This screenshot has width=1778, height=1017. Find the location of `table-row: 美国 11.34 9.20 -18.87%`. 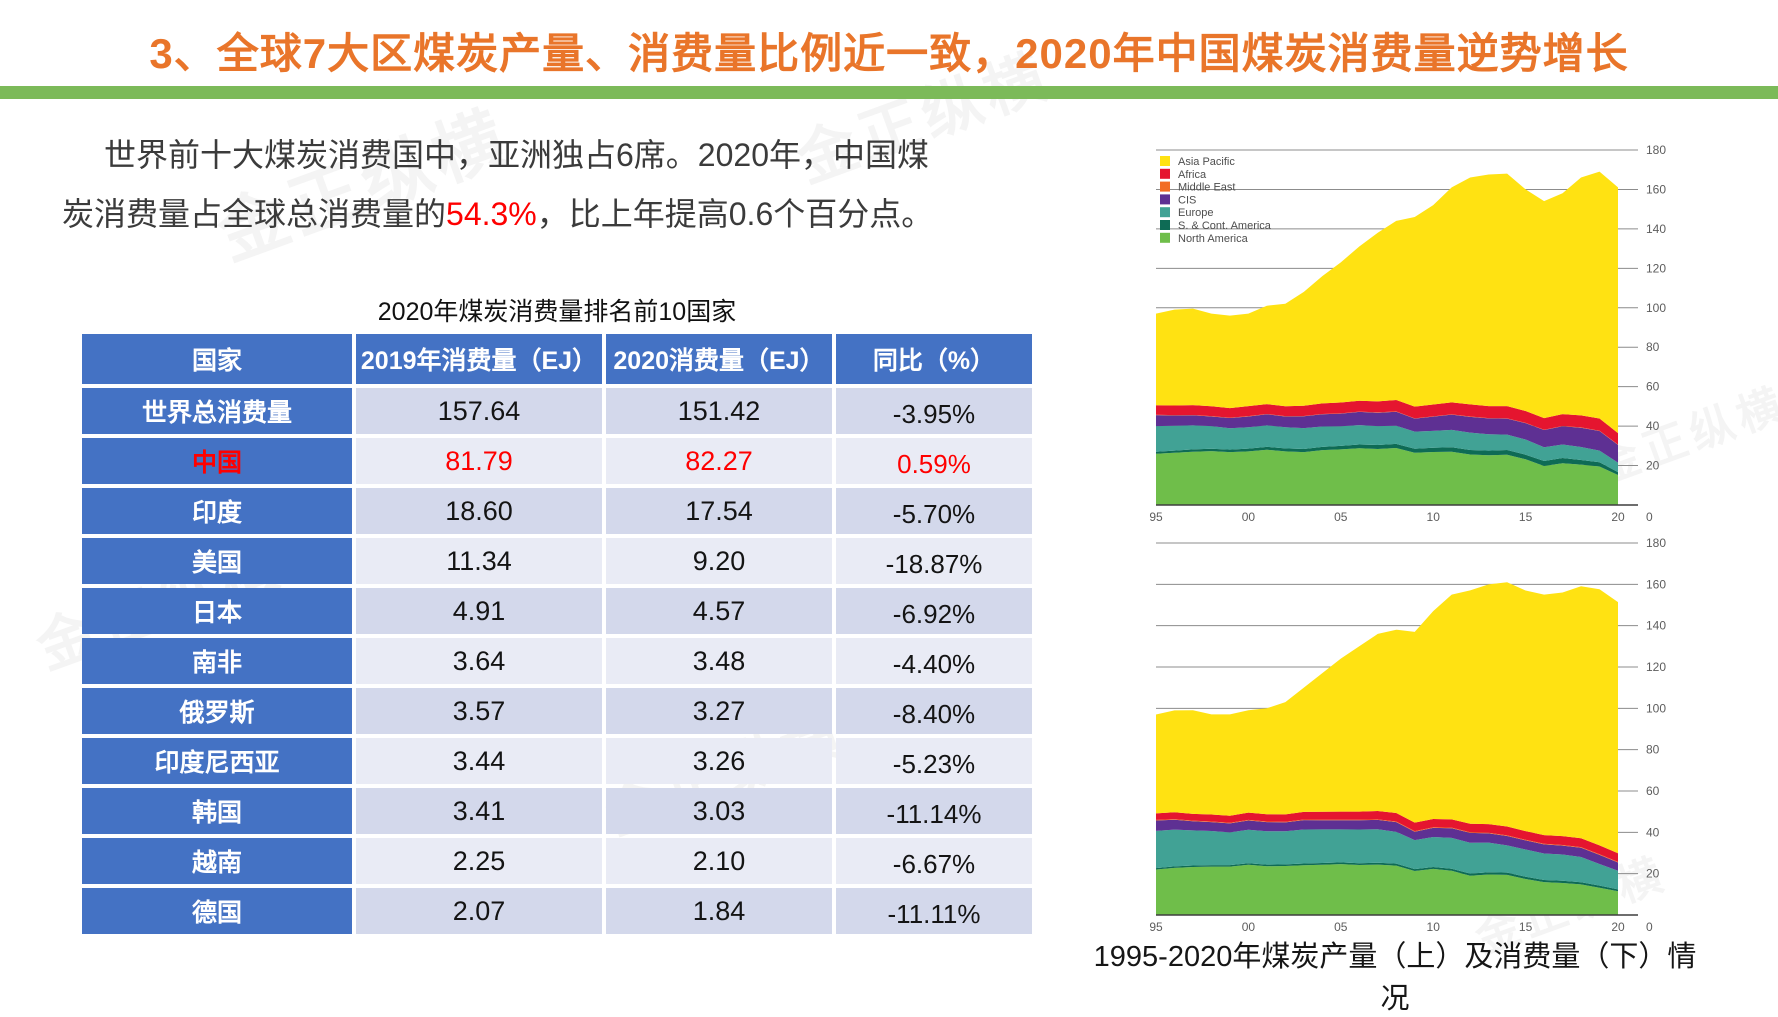

table-row: 美国 11.34 9.20 -18.87% is located at coordinates (557, 561).